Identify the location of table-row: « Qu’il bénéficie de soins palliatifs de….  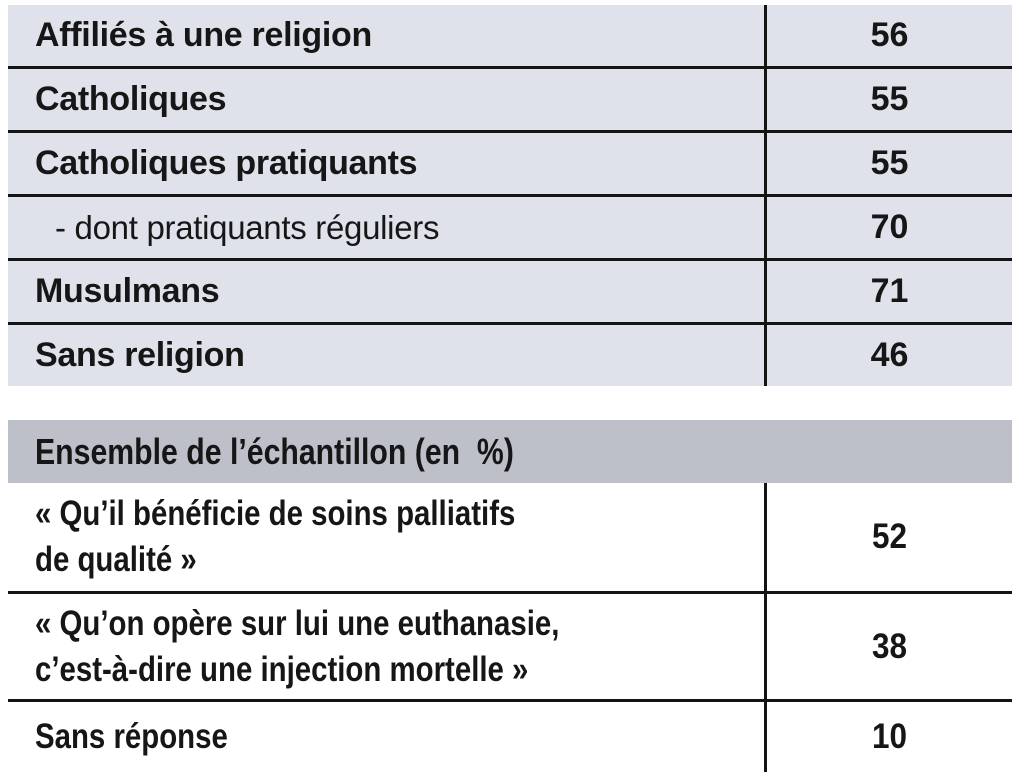
(510, 538).